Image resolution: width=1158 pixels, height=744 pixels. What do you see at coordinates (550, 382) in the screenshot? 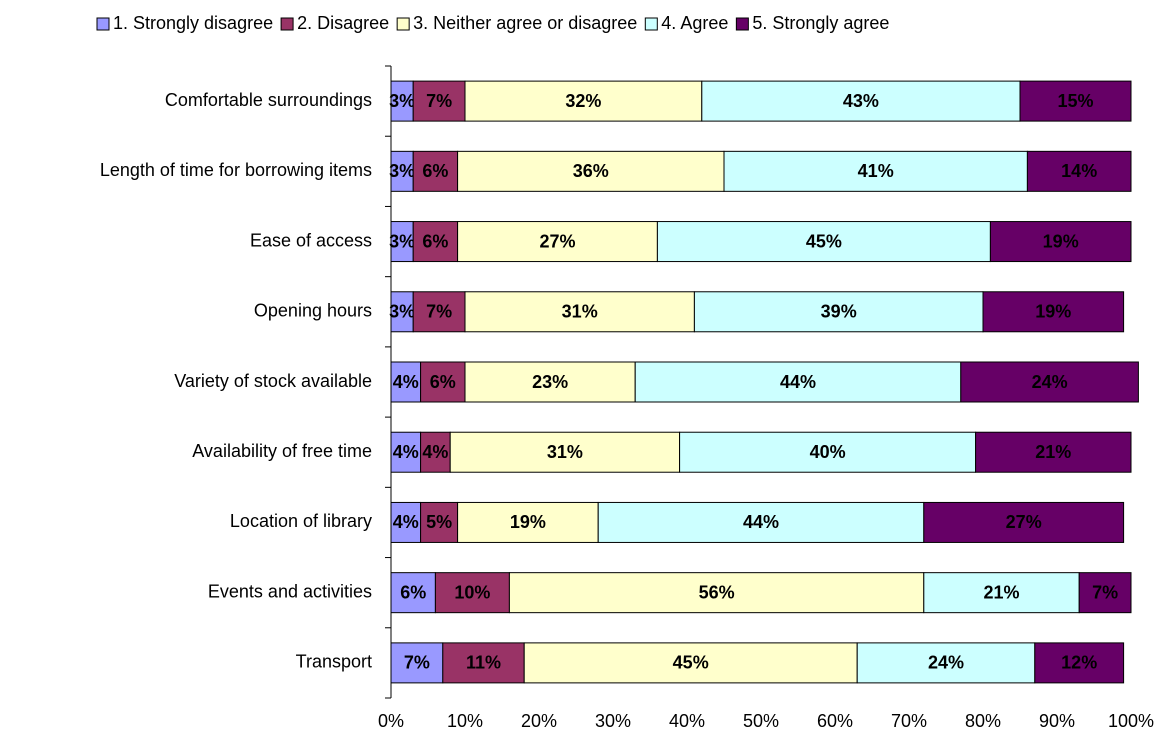
I see `data-label: 23%` at bounding box center [550, 382].